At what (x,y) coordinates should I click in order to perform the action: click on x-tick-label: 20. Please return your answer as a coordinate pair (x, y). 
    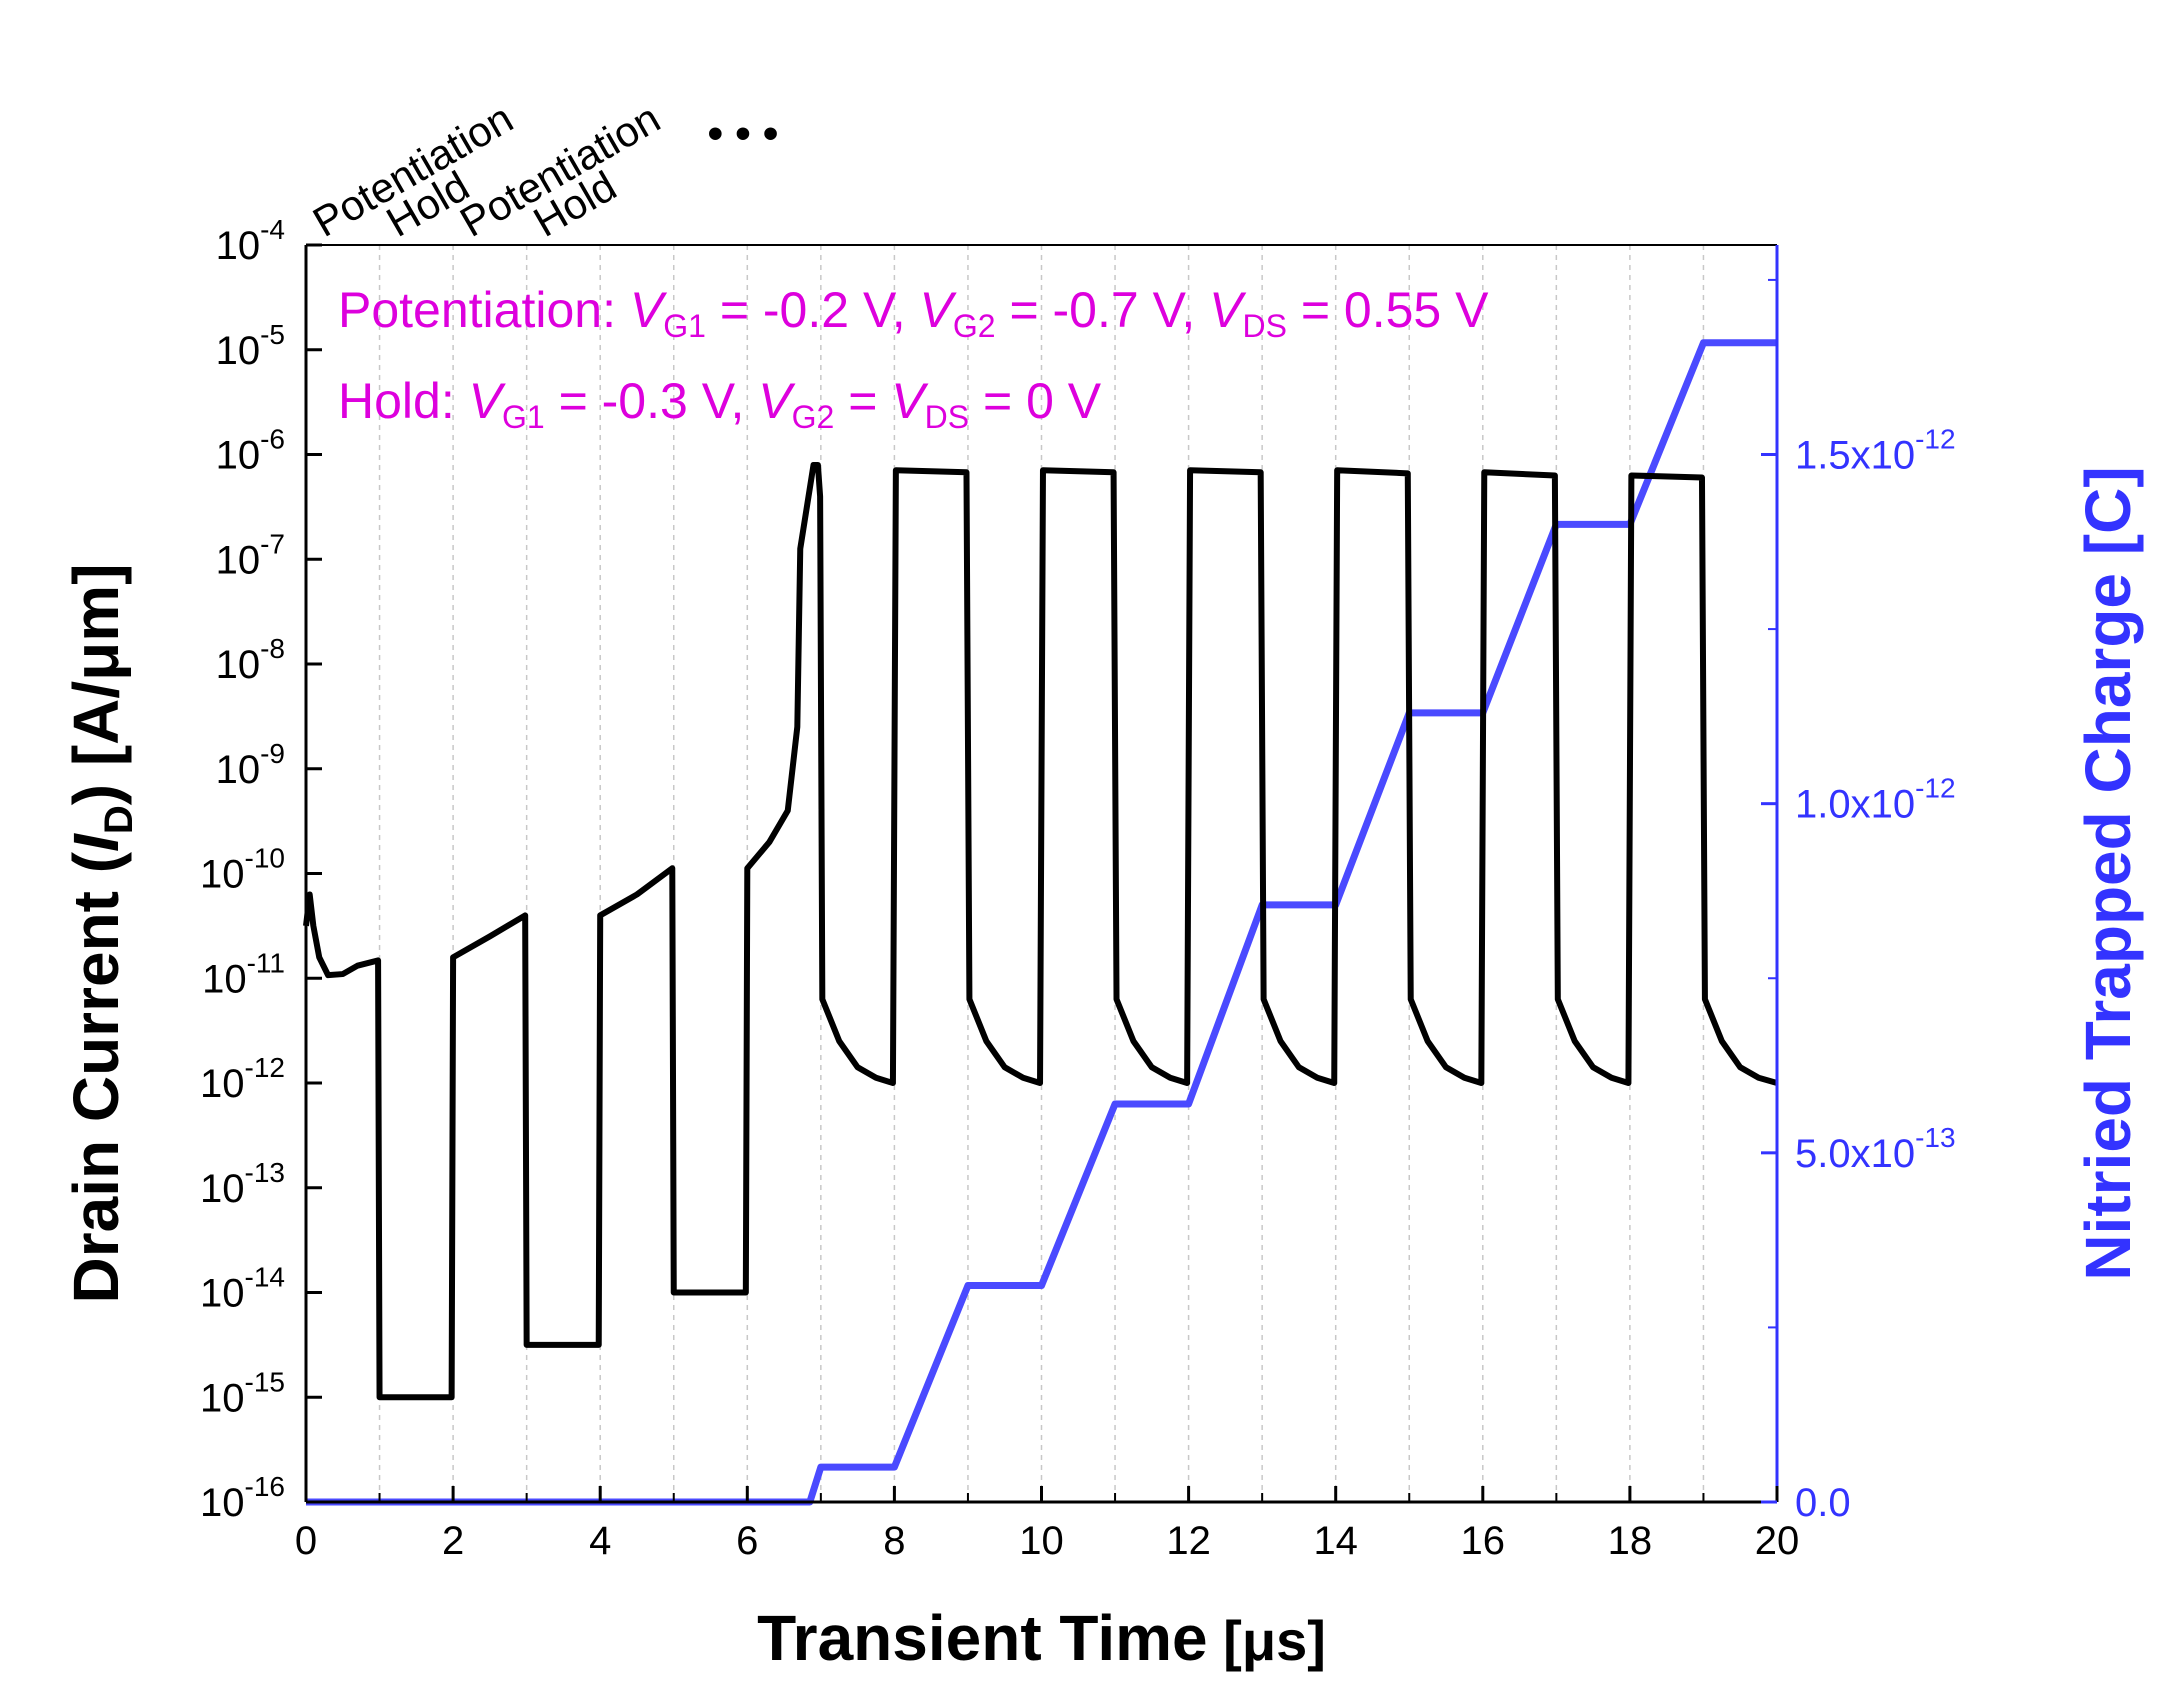
    Looking at the image, I should click on (1777, 1541).